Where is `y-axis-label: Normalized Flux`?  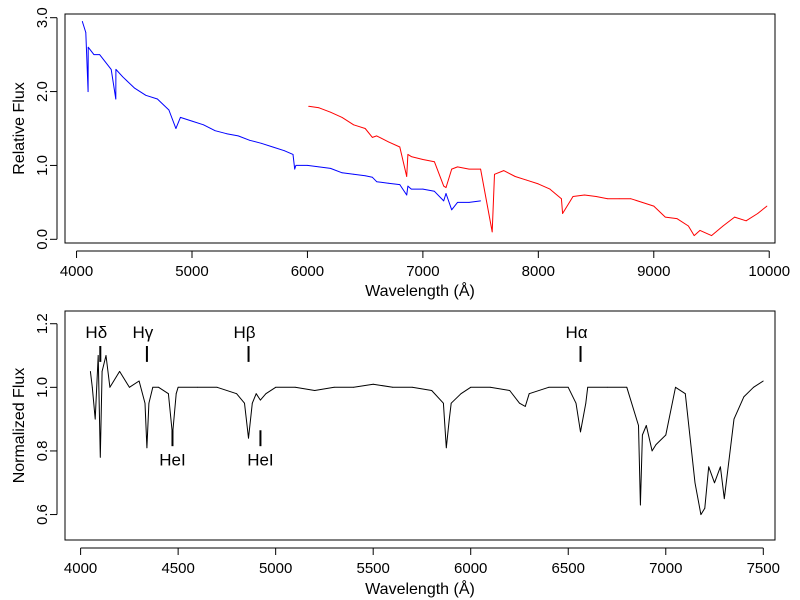 y-axis-label: Normalized Flux is located at coordinates (19, 426).